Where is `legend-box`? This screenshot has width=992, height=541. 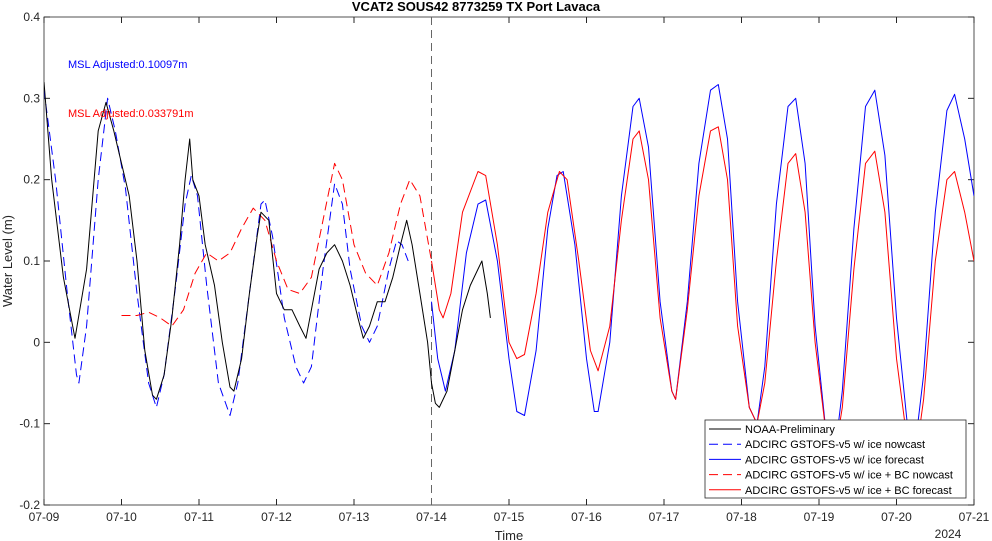
legend-box is located at coordinates (835, 459).